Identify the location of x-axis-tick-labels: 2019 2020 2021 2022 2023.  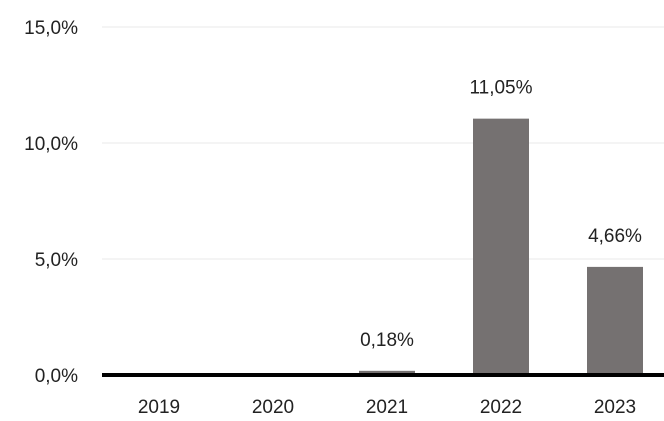
(387, 407).